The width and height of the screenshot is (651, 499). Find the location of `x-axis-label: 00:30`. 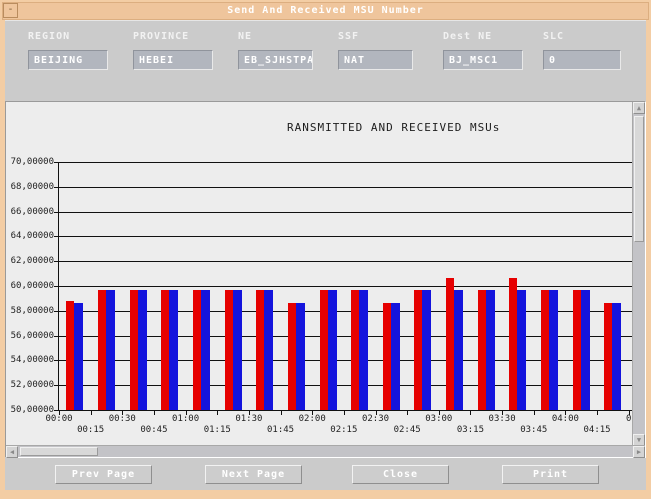

x-axis-label: 00:30 is located at coordinates (122, 419).